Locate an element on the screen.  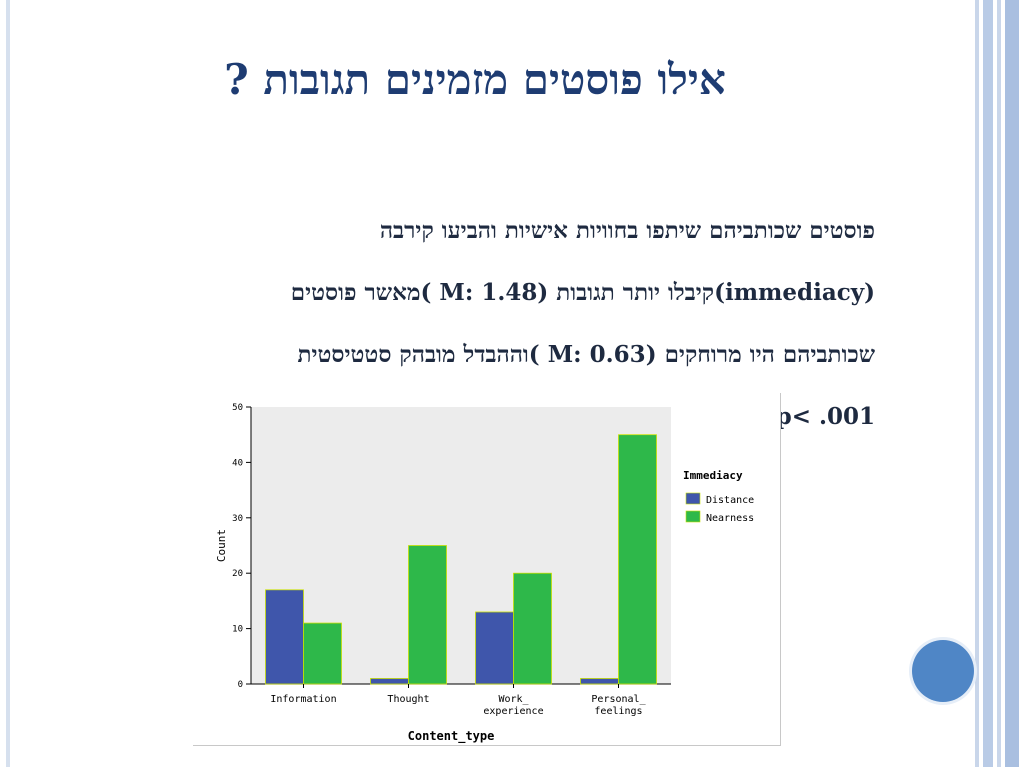
legend-swatch-nearness is located at coordinates (693, 516).